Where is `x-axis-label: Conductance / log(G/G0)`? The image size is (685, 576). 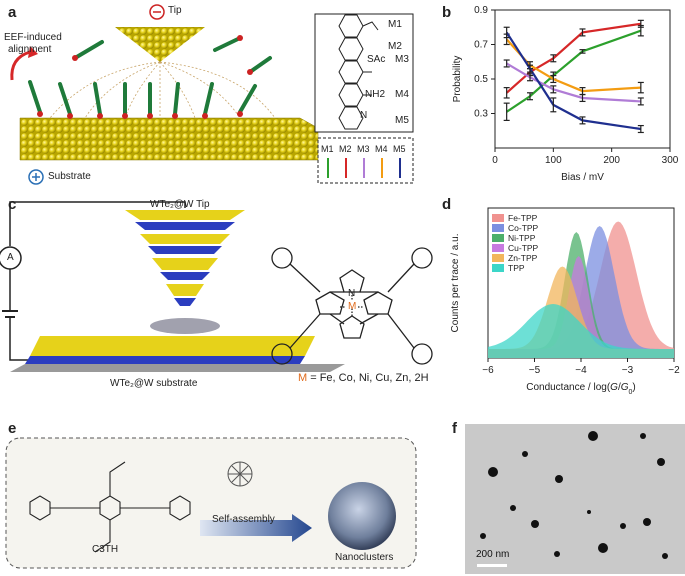 x-axis-label: Conductance / log(G/G0) is located at coordinates (581, 389).